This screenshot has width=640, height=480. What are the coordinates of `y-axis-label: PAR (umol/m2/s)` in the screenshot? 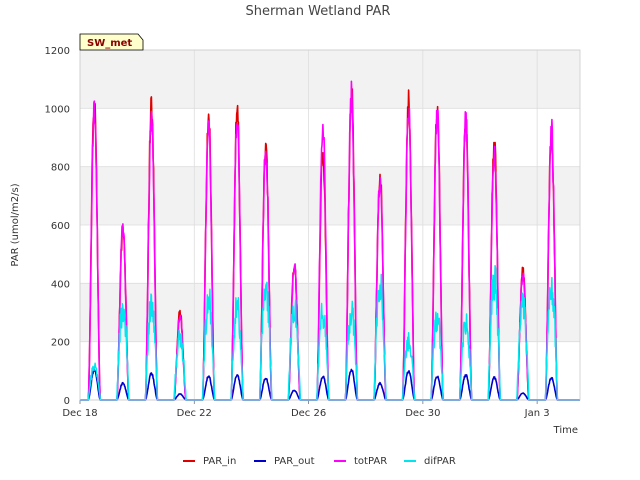 It's located at (15, 224).